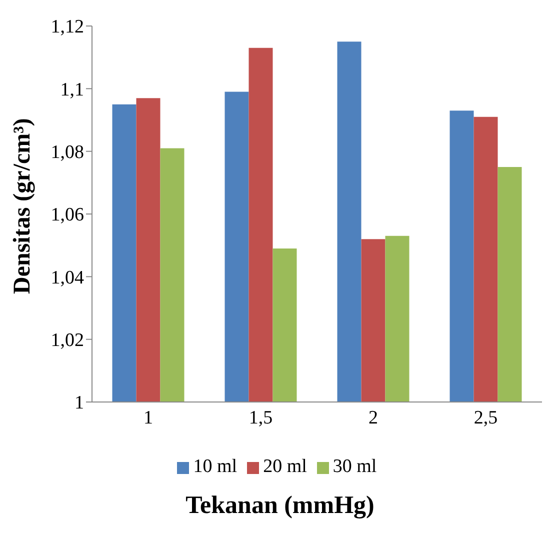 The width and height of the screenshot is (560, 539). I want to click on y-axis-title: Densitas (gr/cm³), so click(23, 206).